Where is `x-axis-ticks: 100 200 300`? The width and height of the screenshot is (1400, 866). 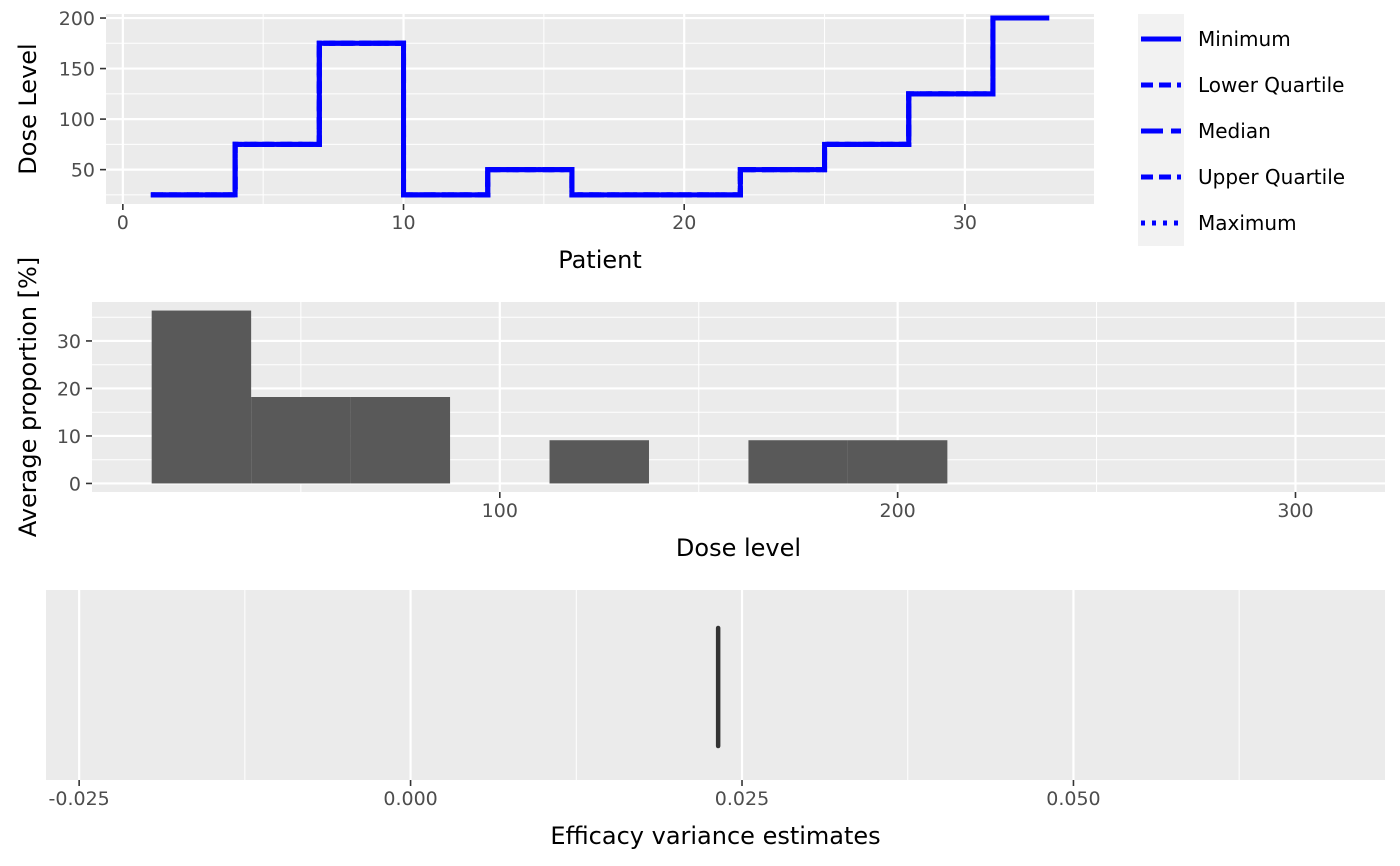 x-axis-ticks: 100 200 300 is located at coordinates (898, 507).